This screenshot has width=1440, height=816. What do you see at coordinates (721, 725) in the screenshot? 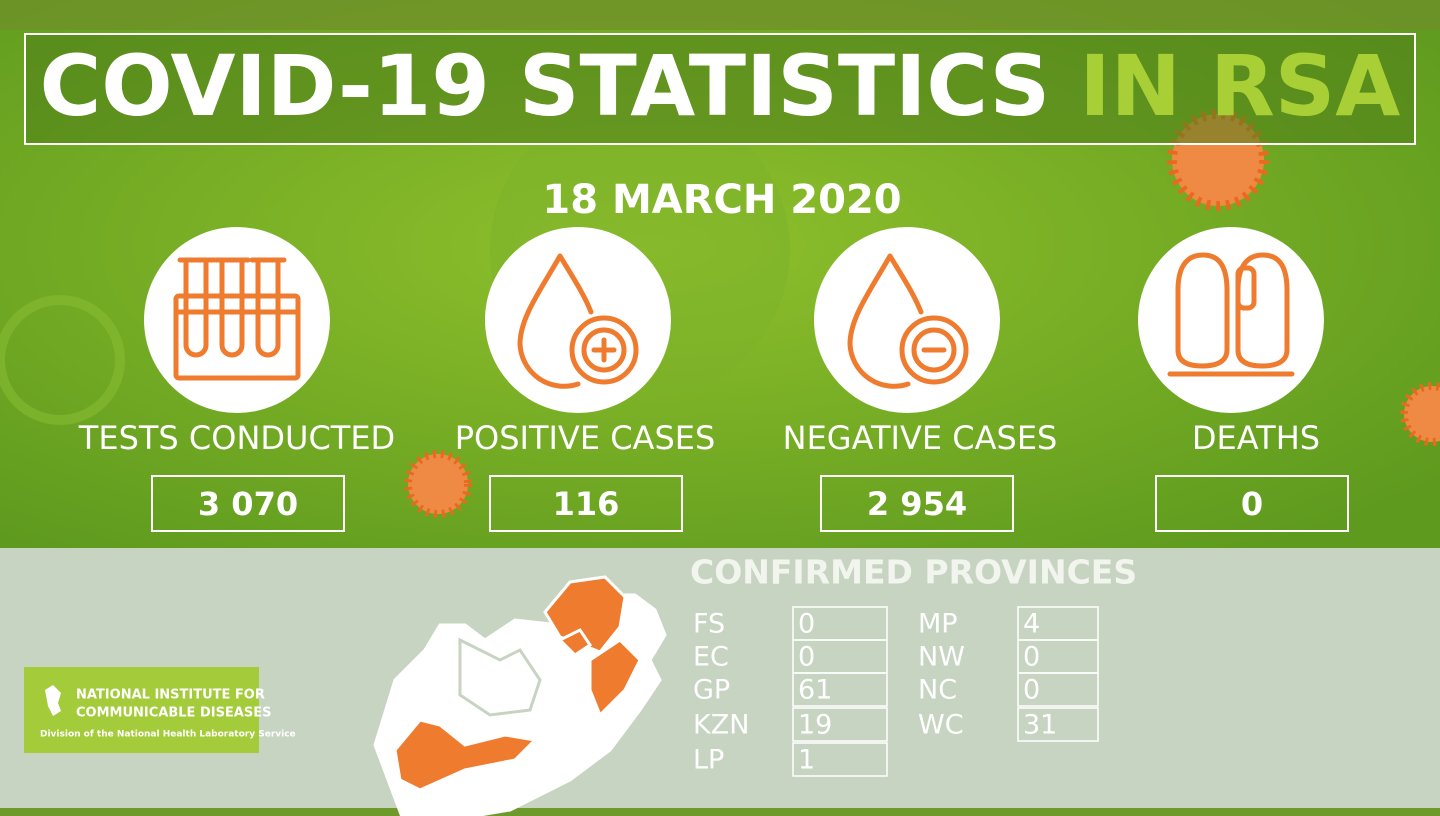
I see `province-code: KZN` at bounding box center [721, 725].